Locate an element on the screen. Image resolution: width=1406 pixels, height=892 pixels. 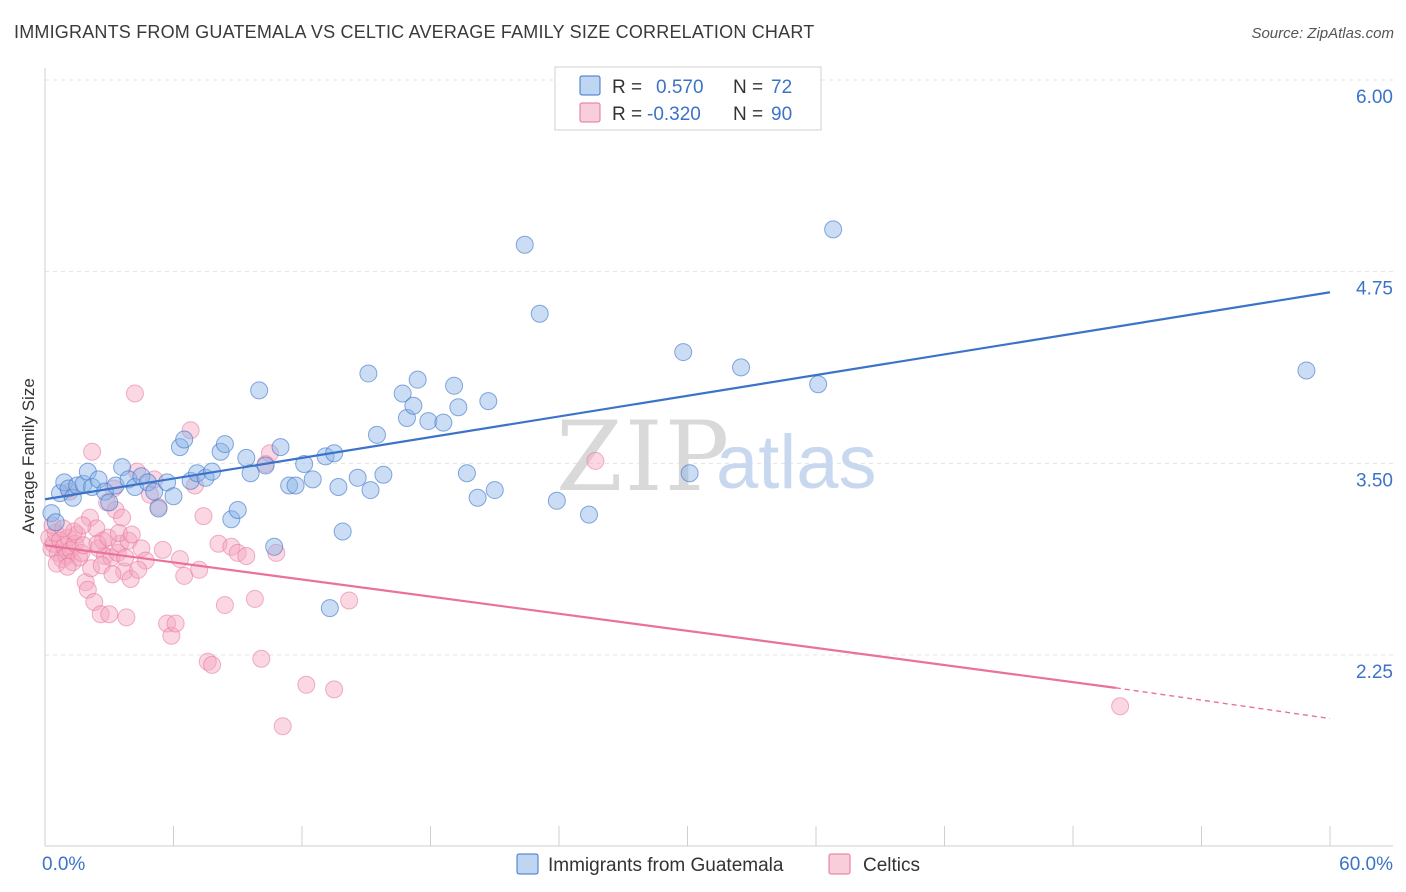
watermark-zip: ZIP is located at coordinates (643, 457).